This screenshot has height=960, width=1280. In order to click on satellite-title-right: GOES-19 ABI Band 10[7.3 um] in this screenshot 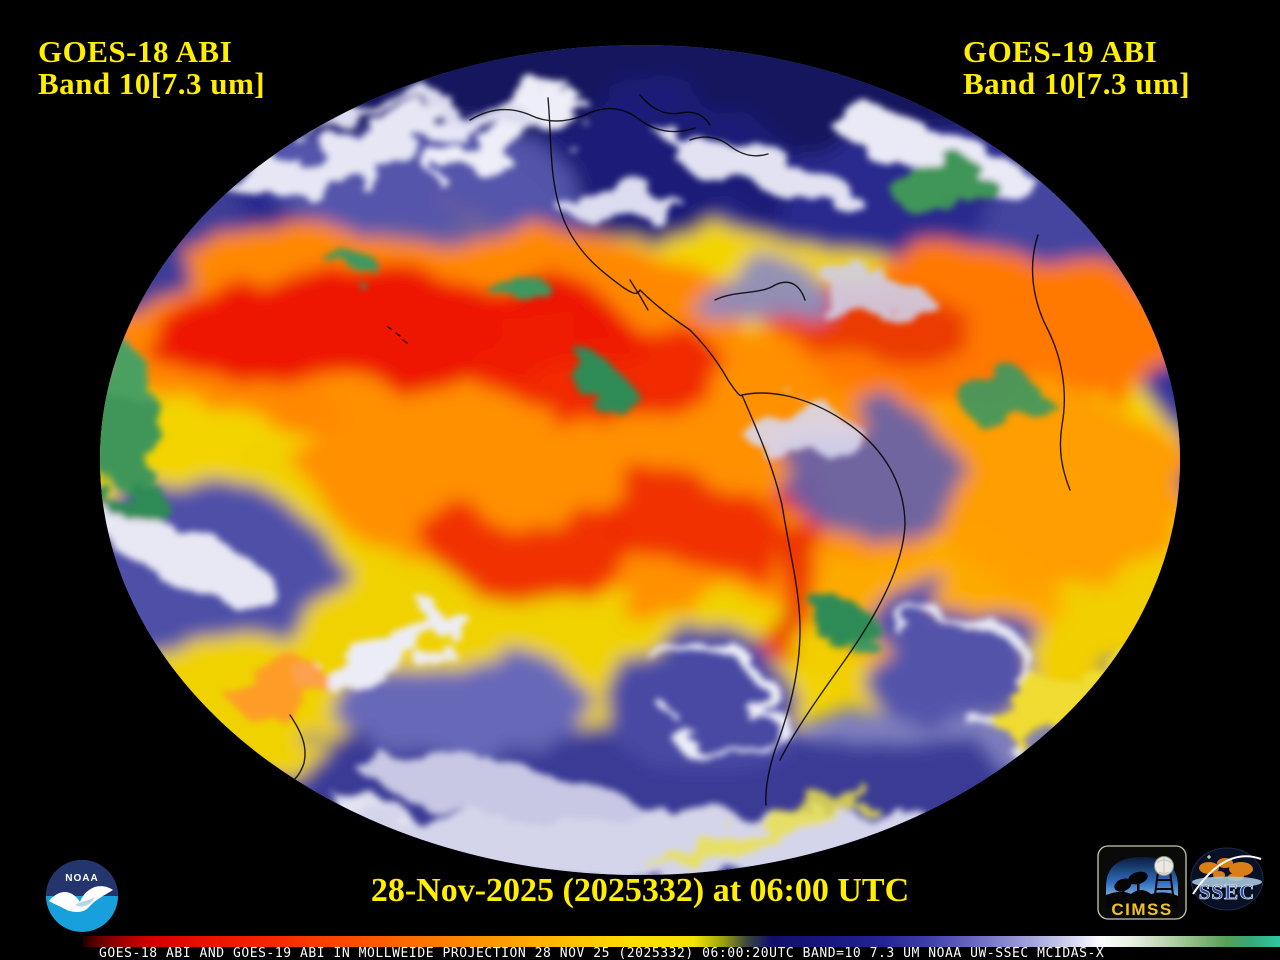, I will do `click(1076, 68)`.